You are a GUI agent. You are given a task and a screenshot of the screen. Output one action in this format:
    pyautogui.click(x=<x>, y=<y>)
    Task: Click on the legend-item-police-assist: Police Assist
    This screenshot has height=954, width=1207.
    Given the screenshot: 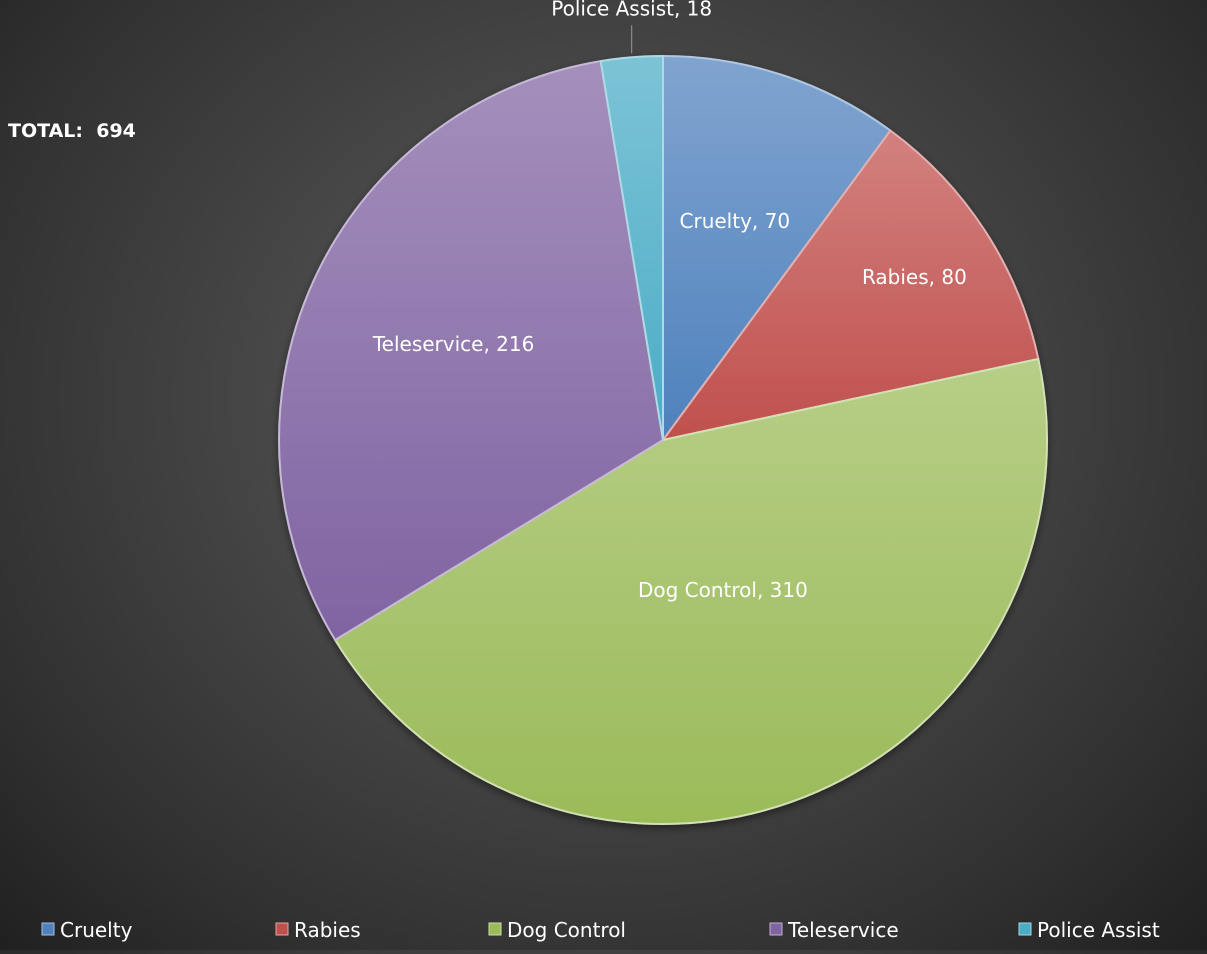 What is the action you would take?
    pyautogui.click(x=1089, y=930)
    